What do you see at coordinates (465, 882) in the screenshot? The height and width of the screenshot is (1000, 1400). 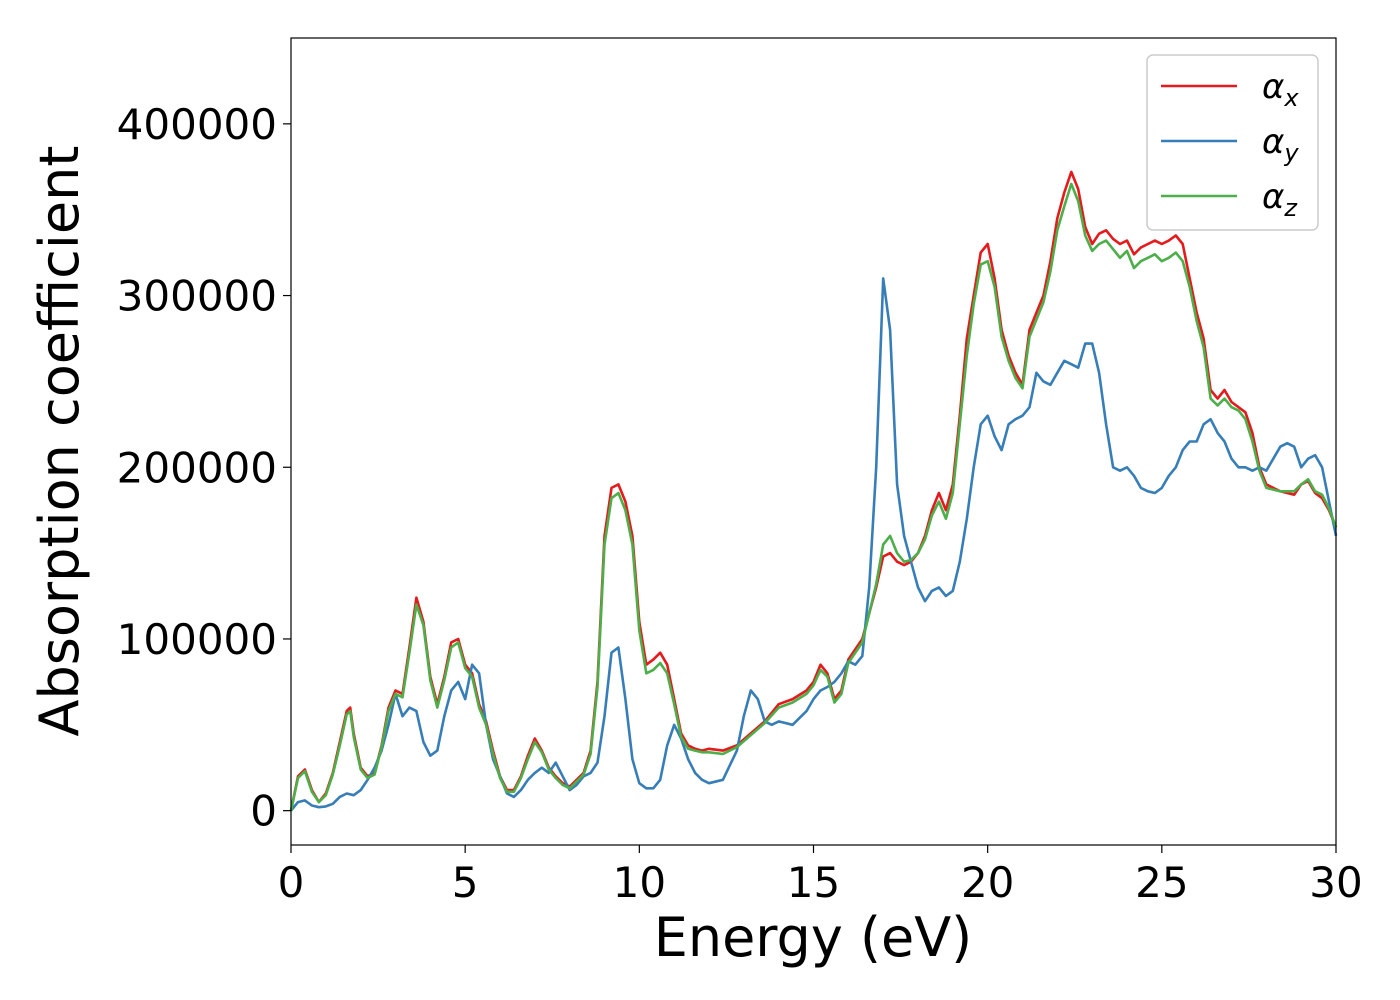 I see `x-tick-label: 5` at bounding box center [465, 882].